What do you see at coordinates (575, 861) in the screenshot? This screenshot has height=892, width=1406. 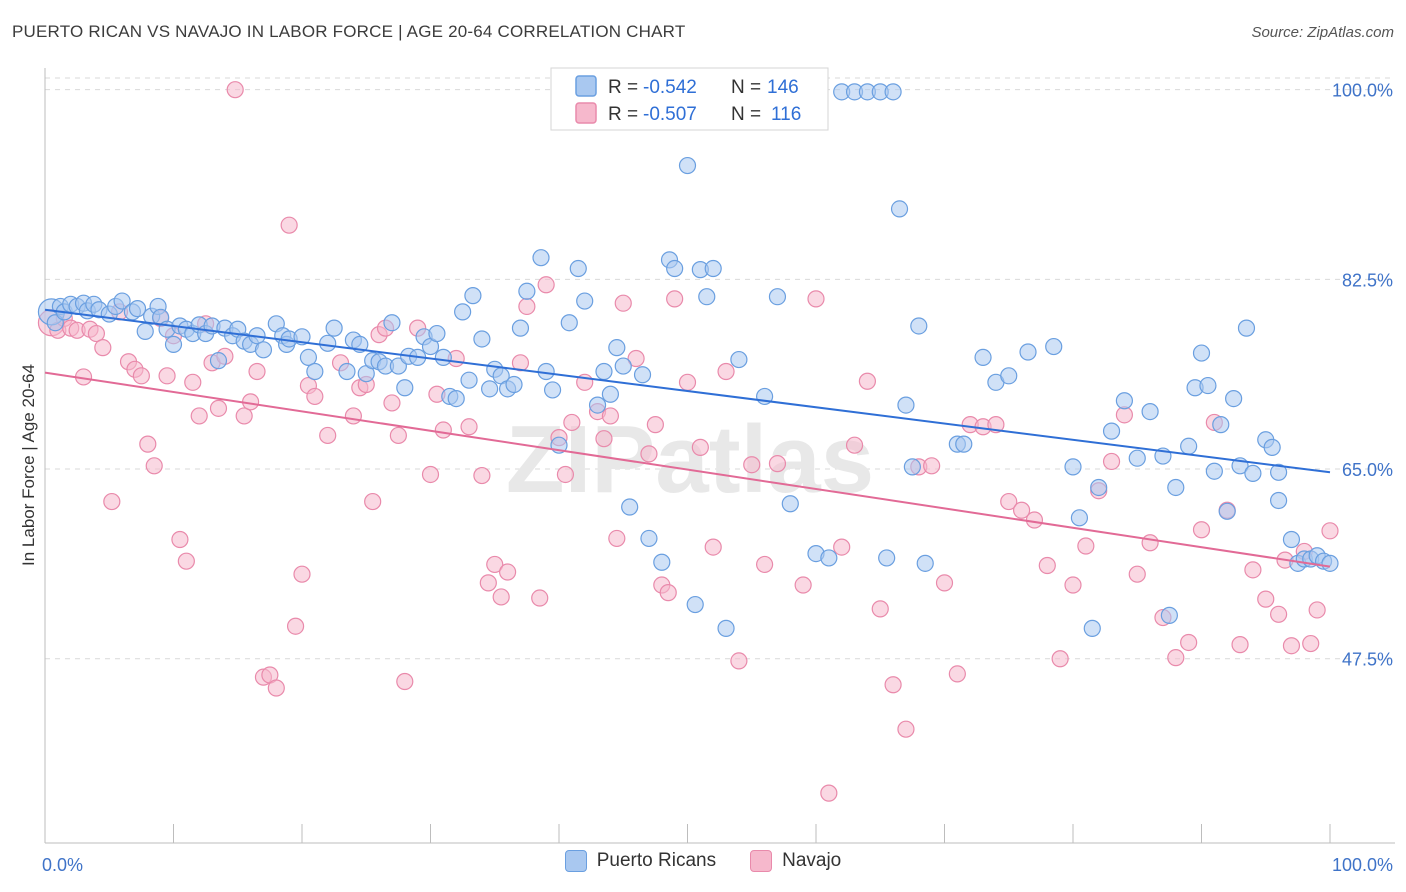 I see `legend-swatch-puerto-ricans` at bounding box center [575, 861].